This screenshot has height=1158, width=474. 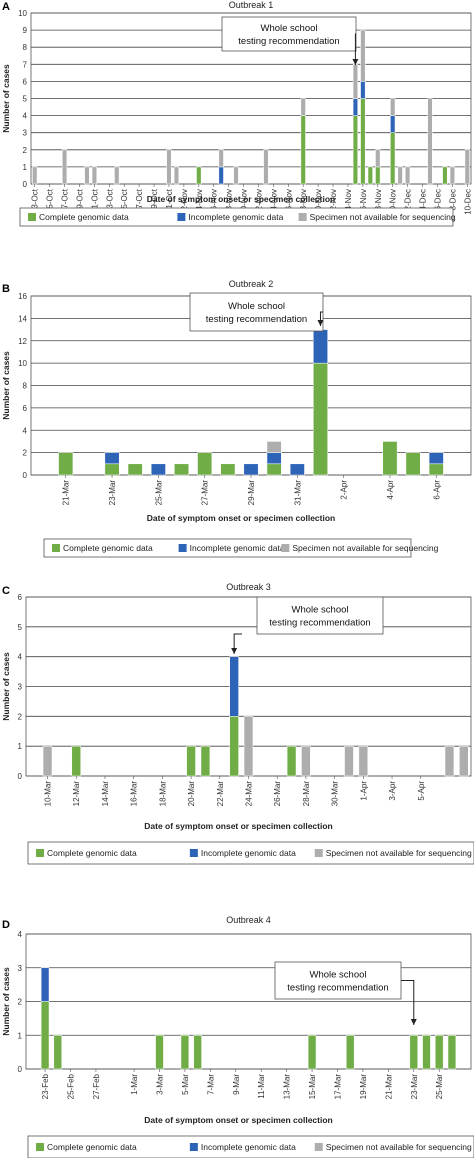 I want to click on x-tick-label: 20-Nov, so click(x=318, y=202).